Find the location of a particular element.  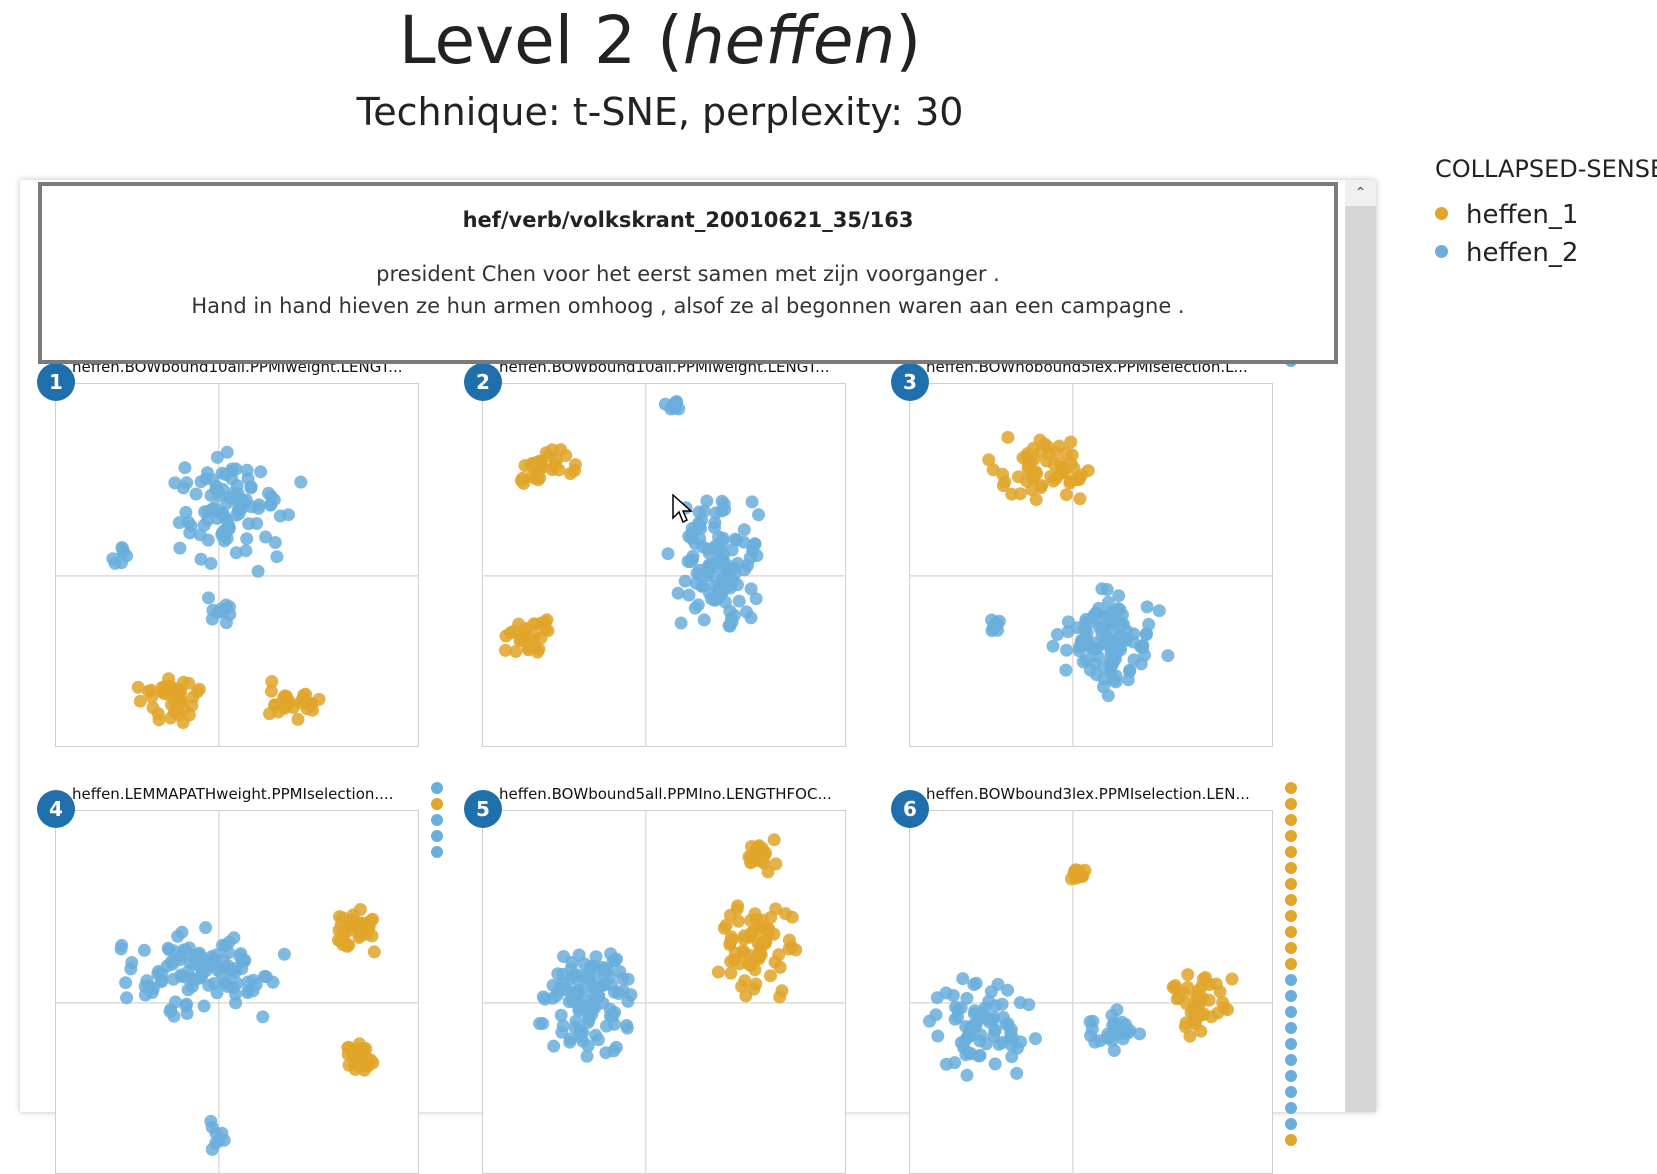

plot-number-badge: 6 is located at coordinates (910, 809).